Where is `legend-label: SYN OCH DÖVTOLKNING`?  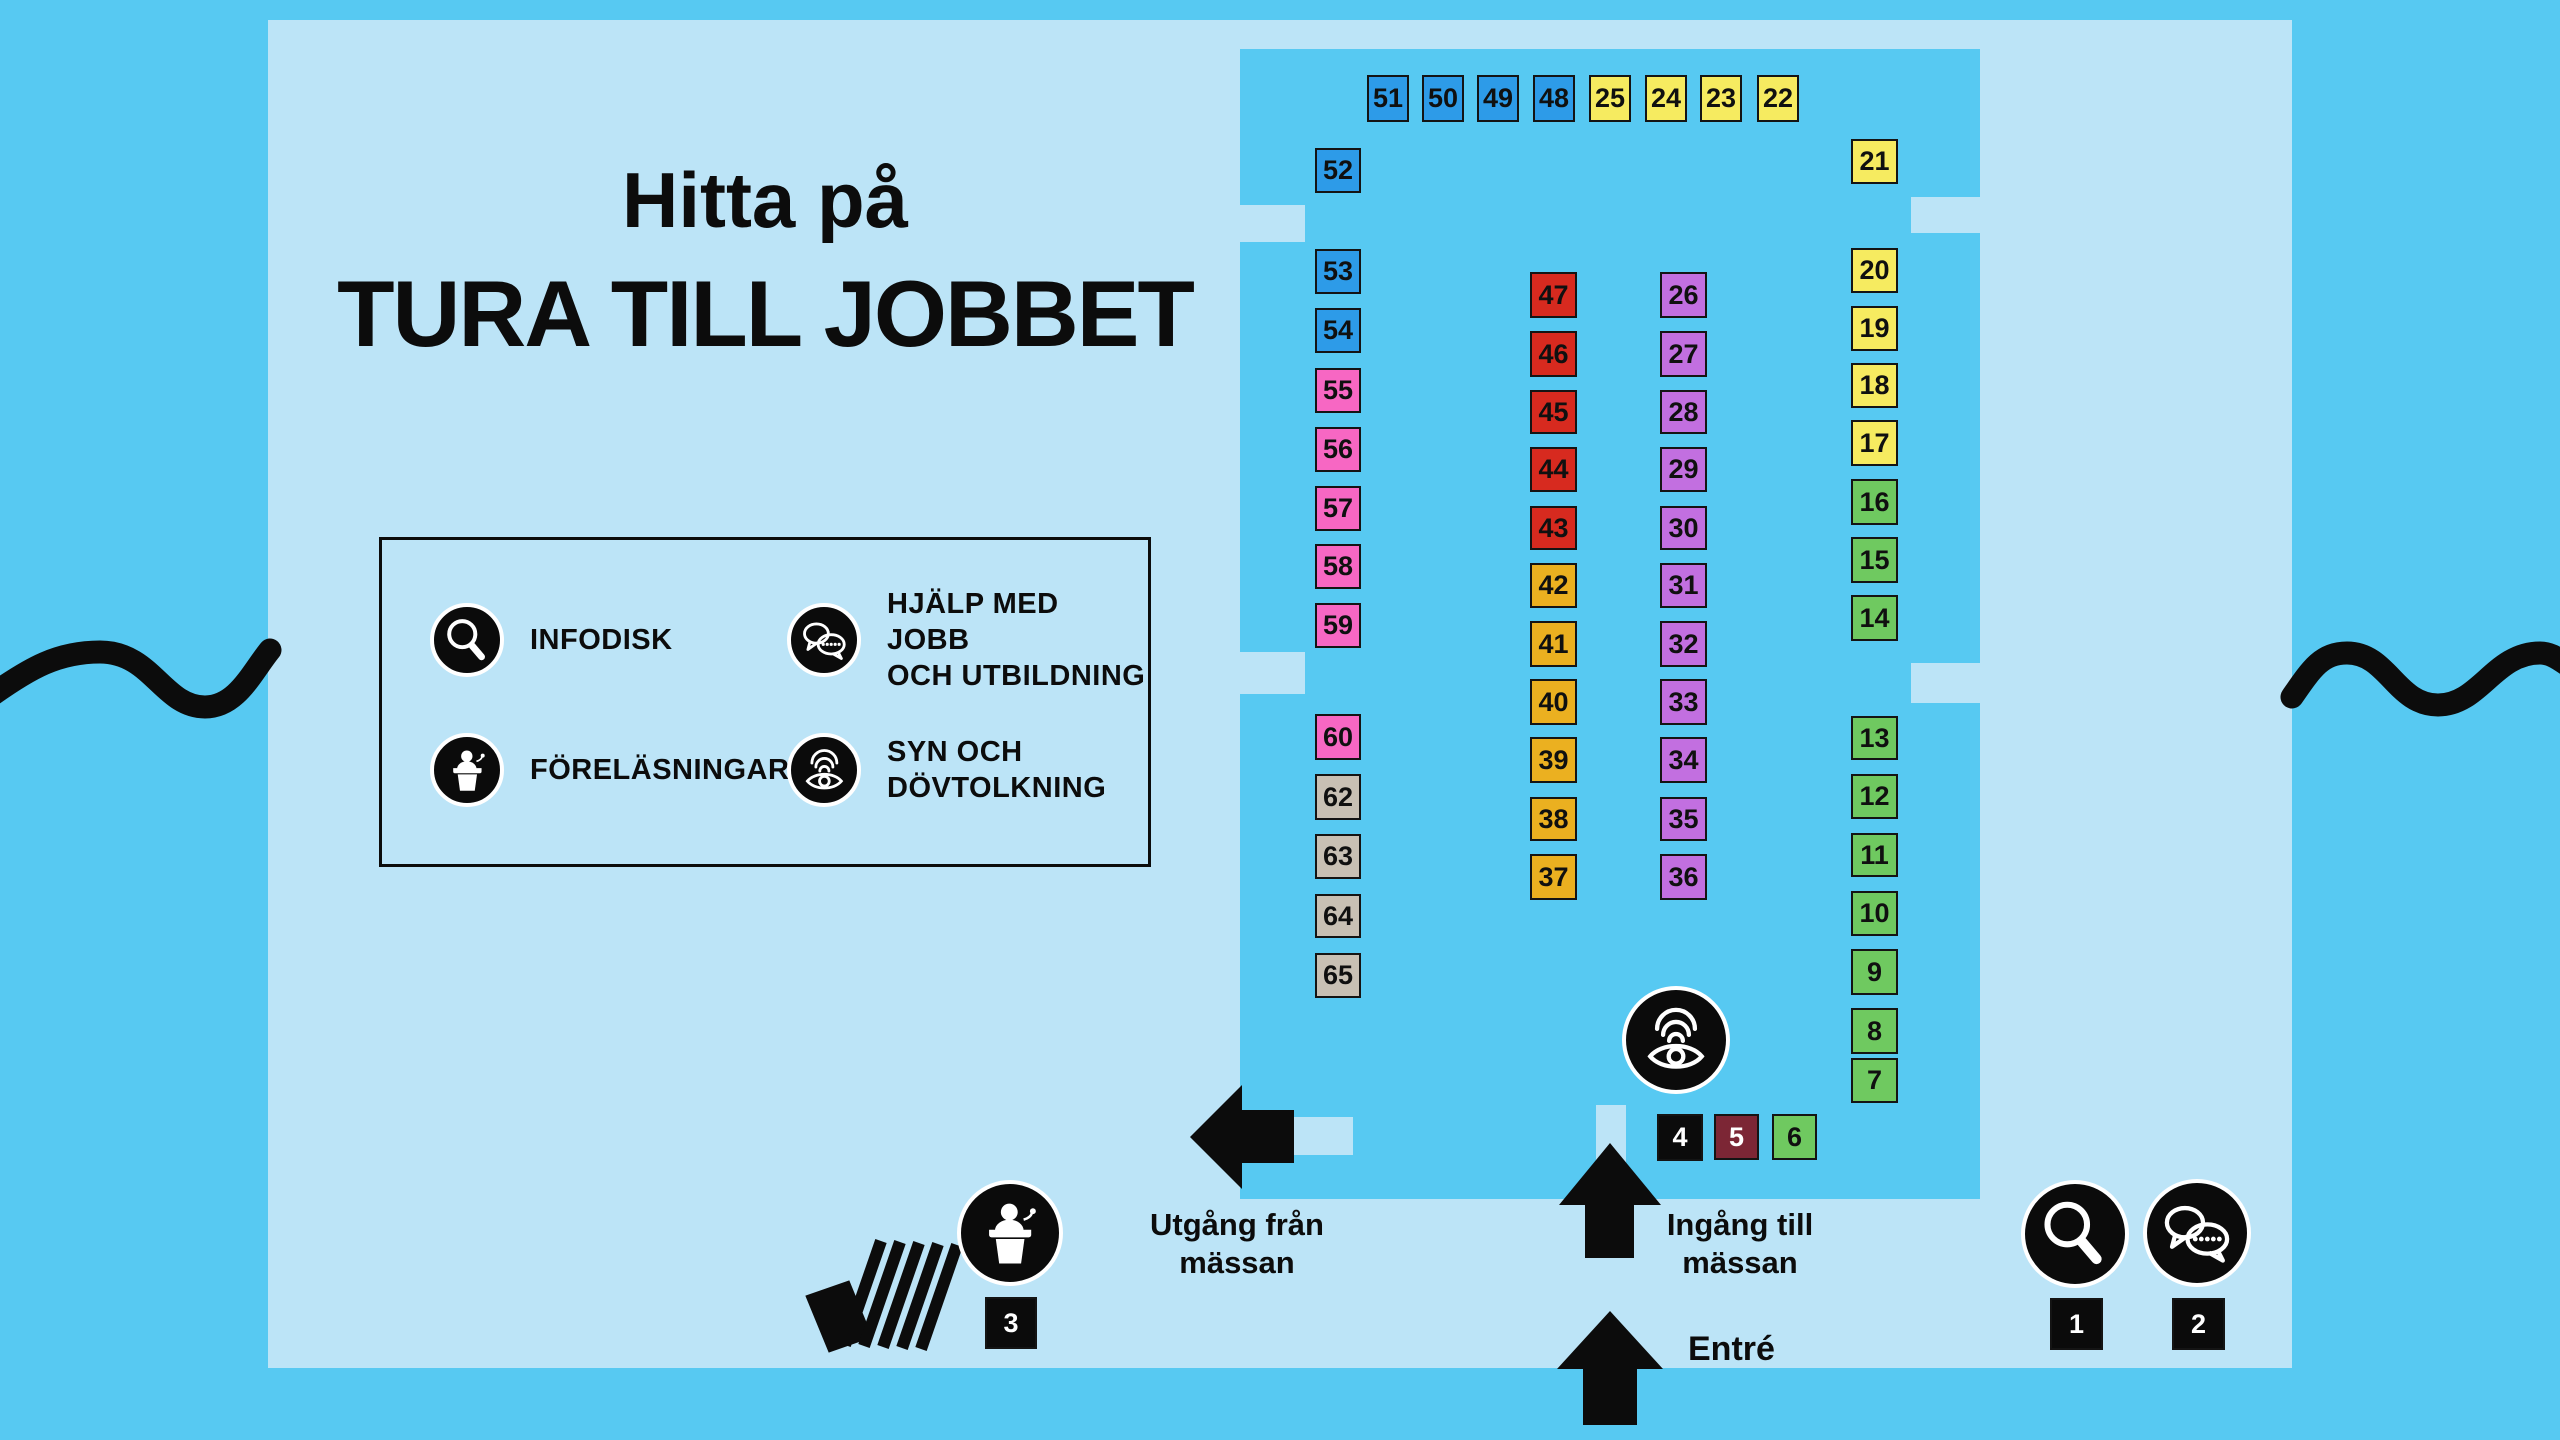
legend-label: SYN OCH DÖVTOLKNING is located at coordinates (997, 770).